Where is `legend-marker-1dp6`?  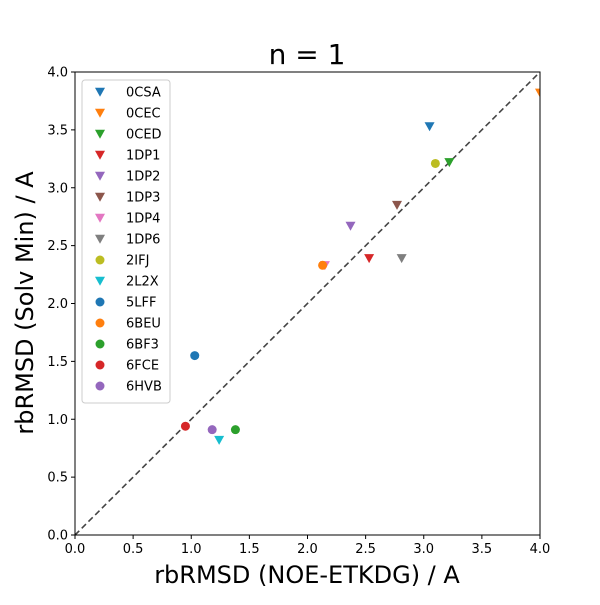
legend-marker-1dp6 is located at coordinates (100, 239).